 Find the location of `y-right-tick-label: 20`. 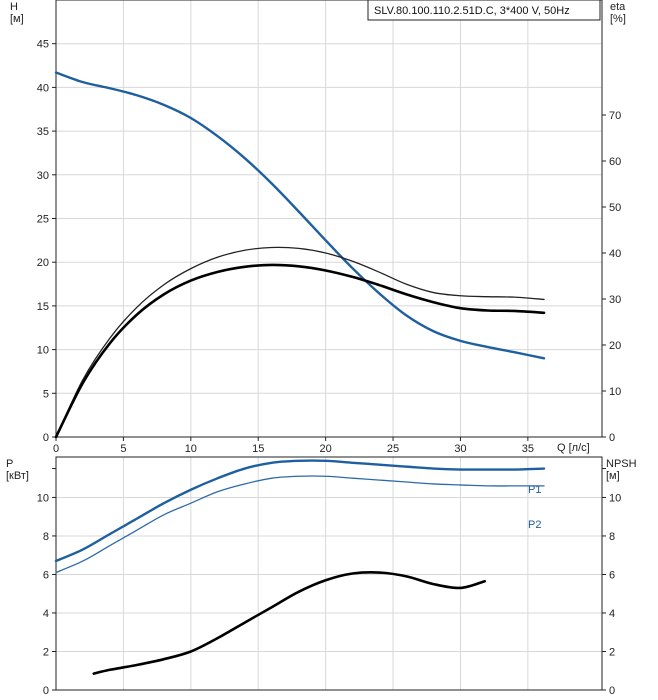

y-right-tick-label: 20 is located at coordinates (615, 346).